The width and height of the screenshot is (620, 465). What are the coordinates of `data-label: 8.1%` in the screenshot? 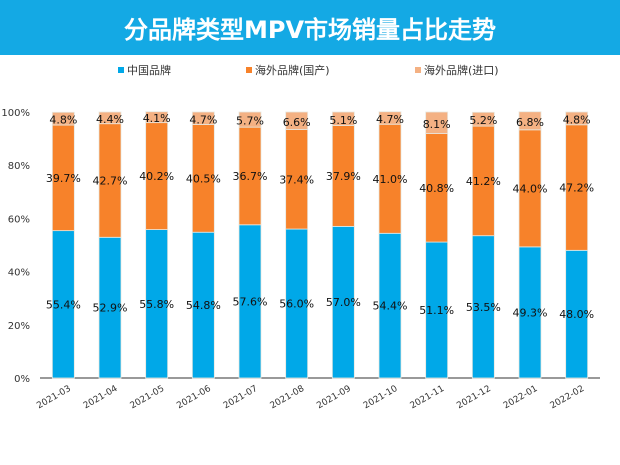 It's located at (437, 124).